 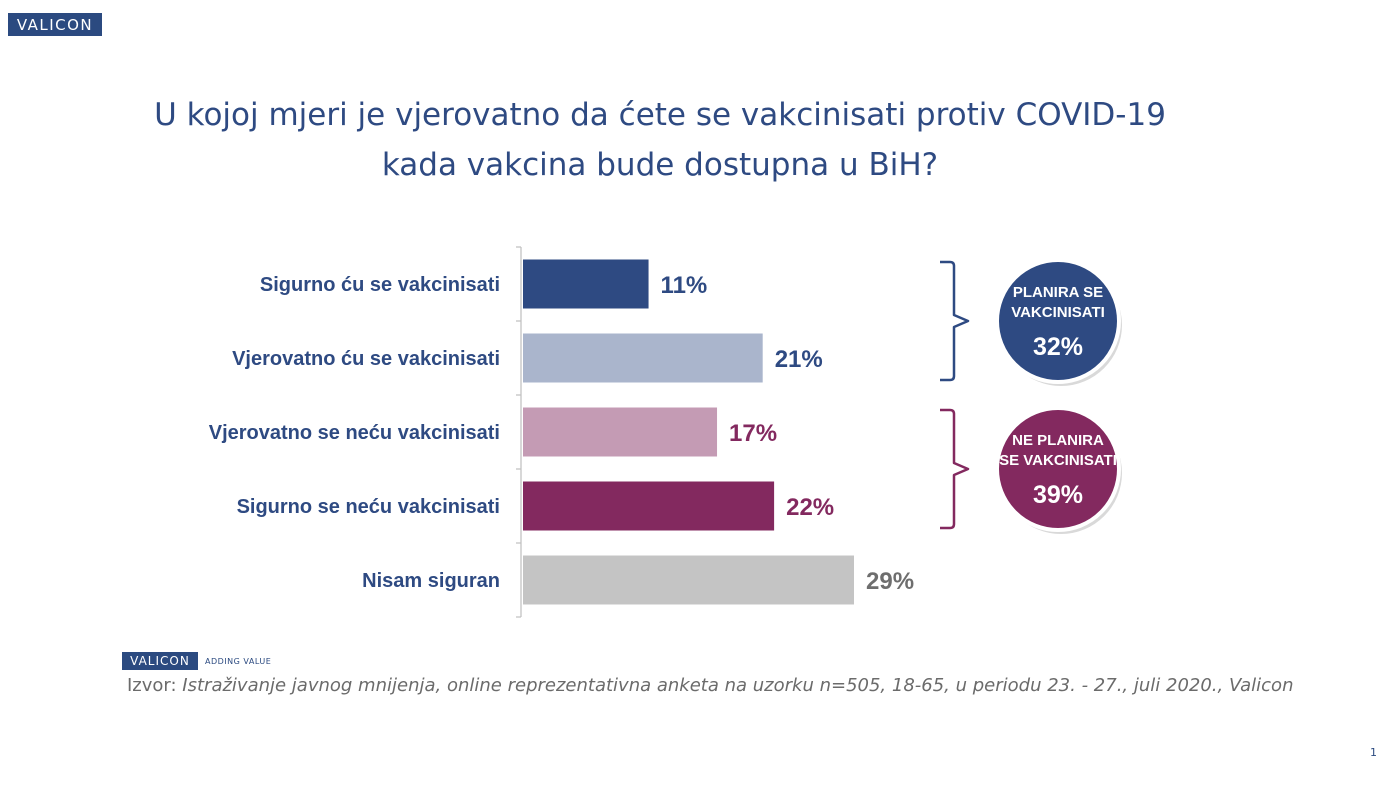 What do you see at coordinates (890, 581) in the screenshot?
I see `data-label: 29%` at bounding box center [890, 581].